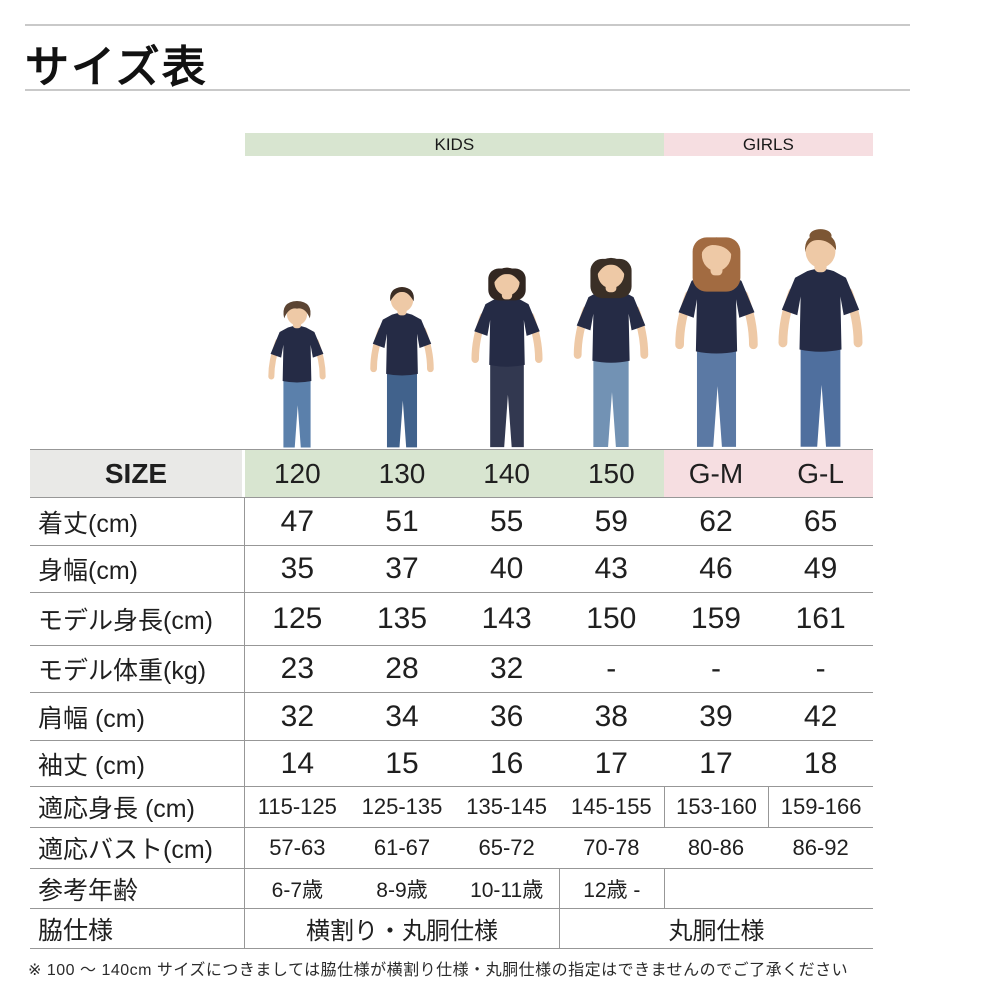 The height and width of the screenshot is (1000, 1000). Describe the element at coordinates (506, 521) in the screenshot. I see `table-cell: 55` at that location.